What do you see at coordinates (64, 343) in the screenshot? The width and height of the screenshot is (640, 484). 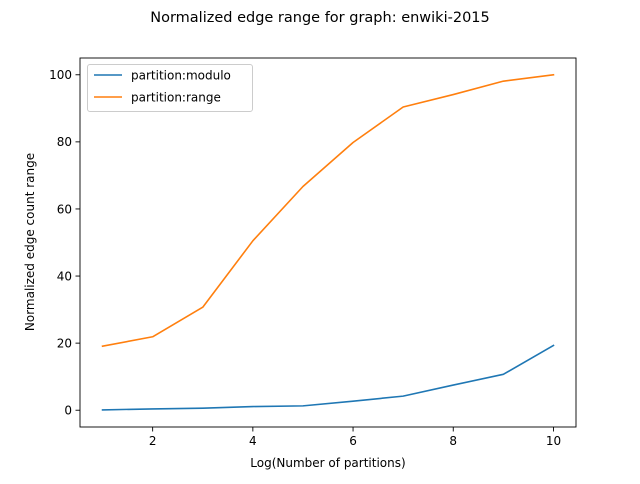 I see `y-tick-label: 20` at bounding box center [64, 343].